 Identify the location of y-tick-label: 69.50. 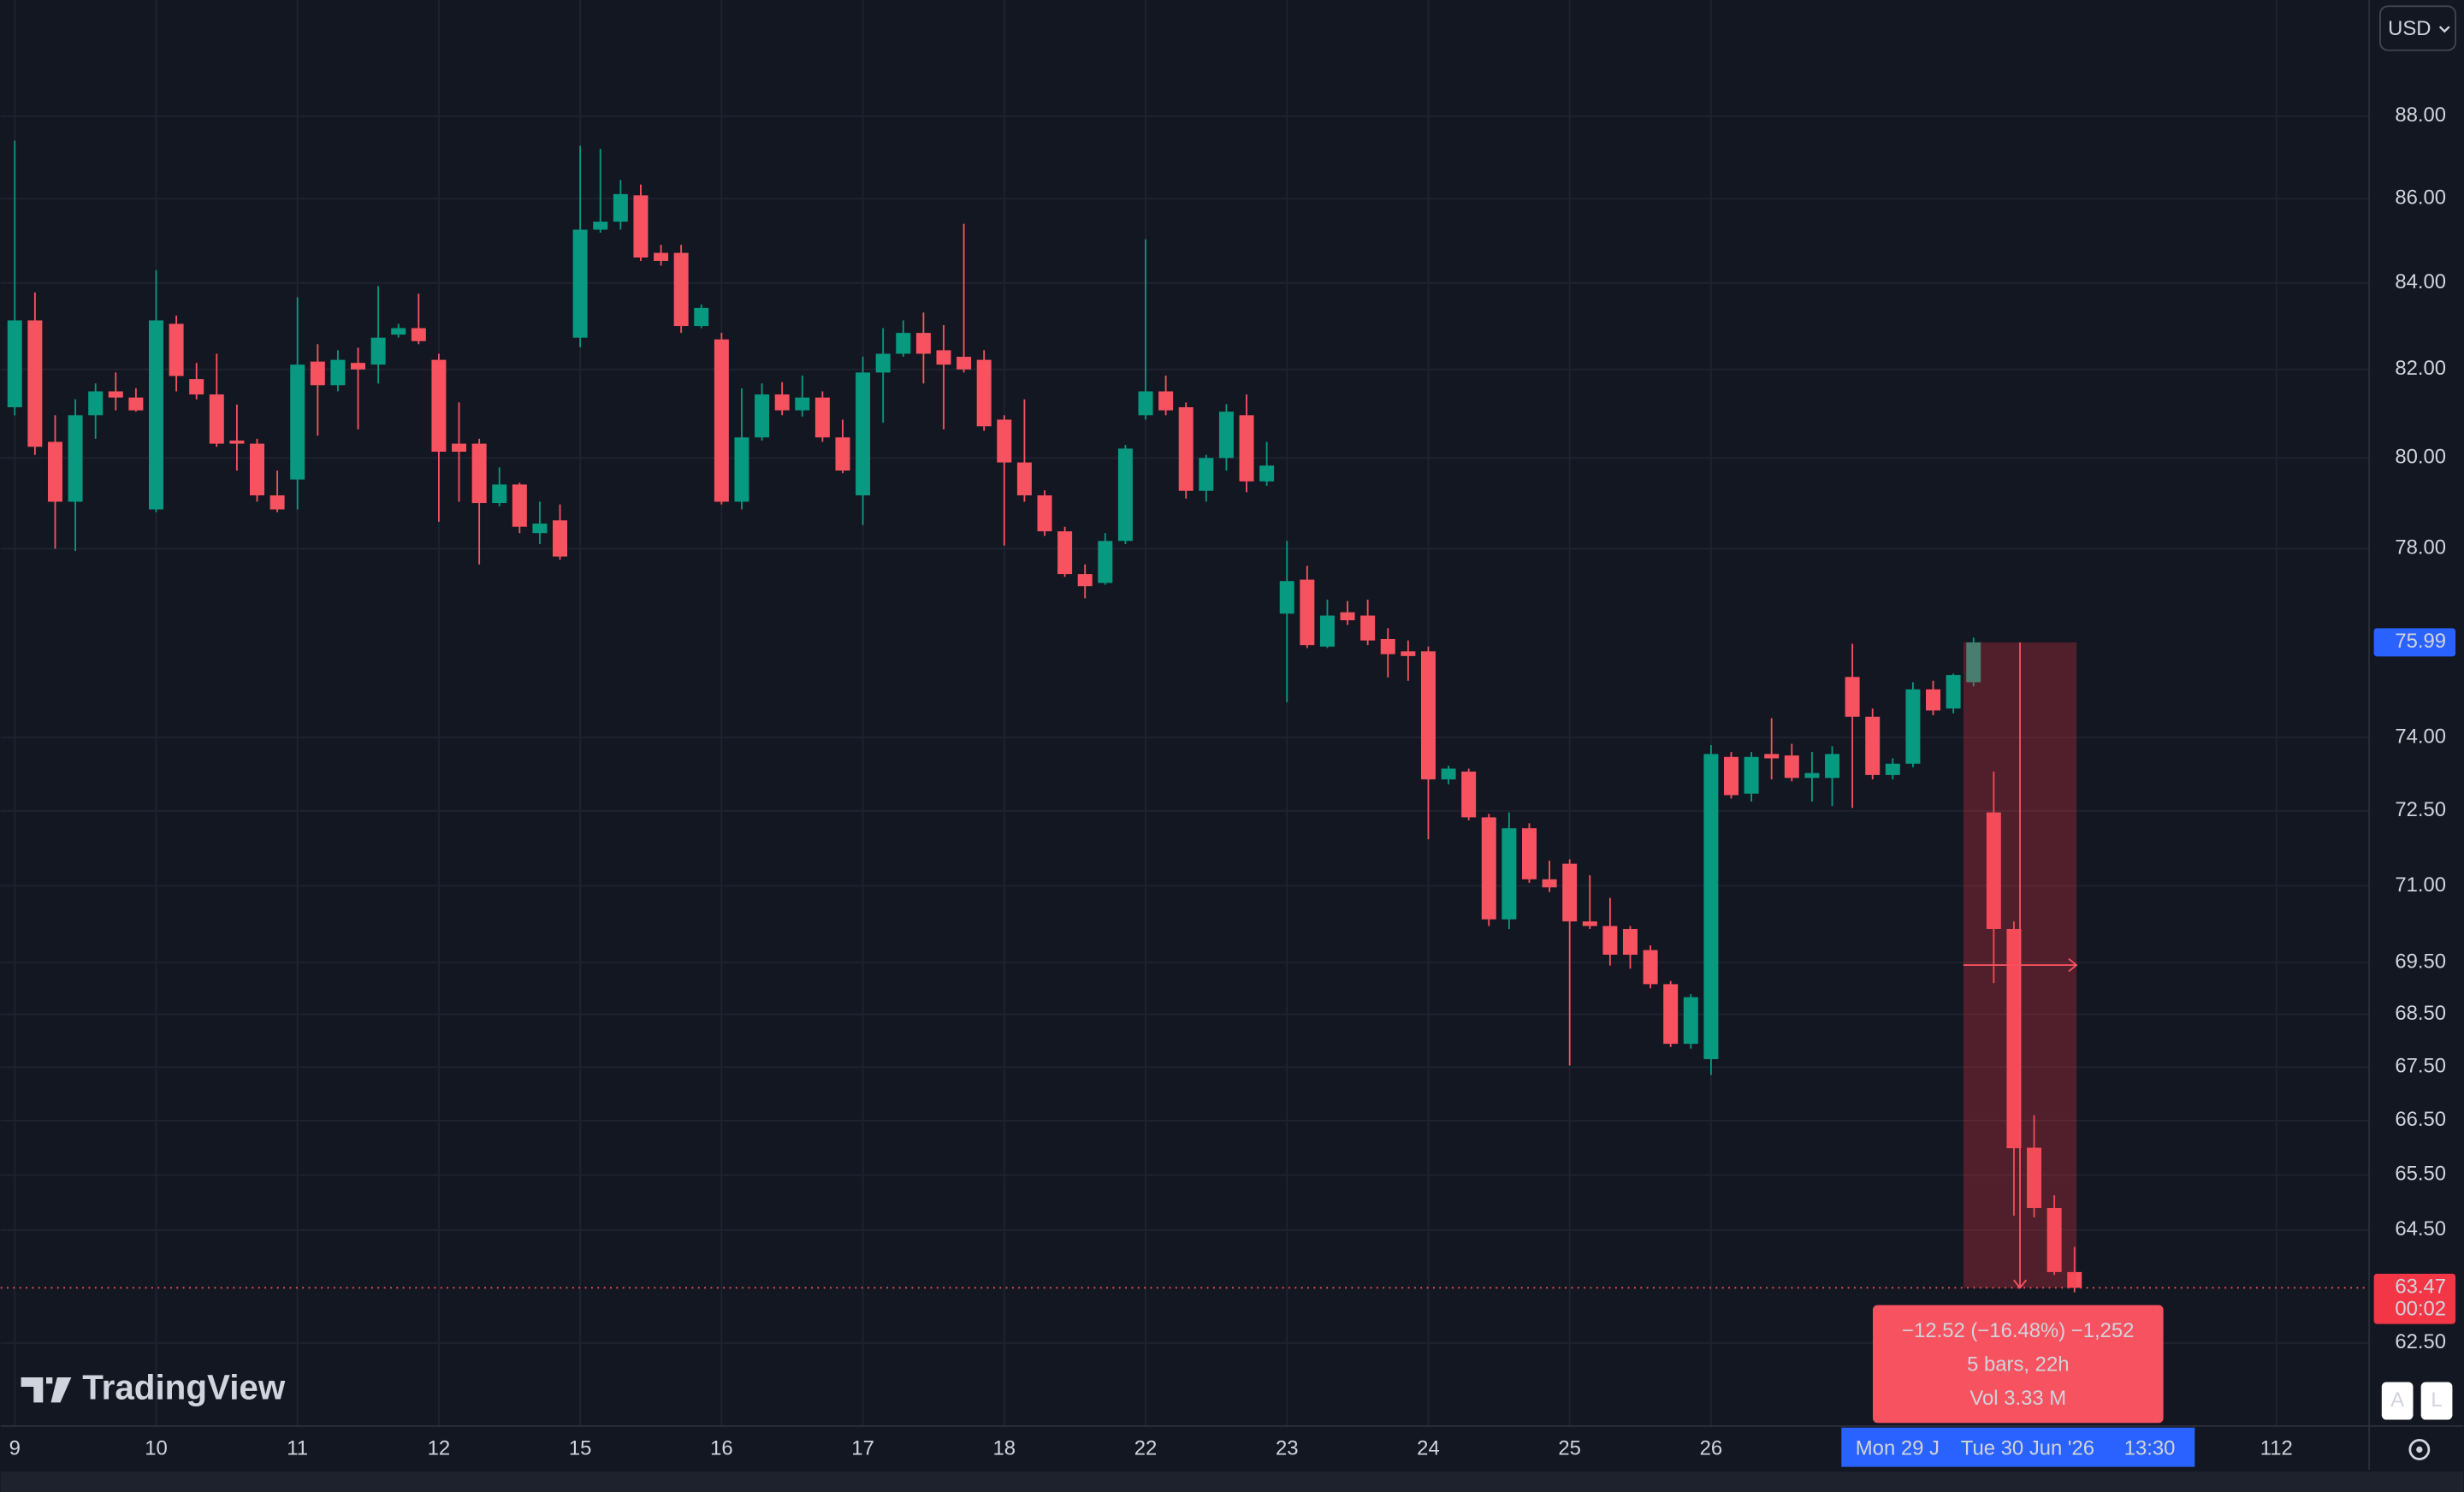
(2420, 961).